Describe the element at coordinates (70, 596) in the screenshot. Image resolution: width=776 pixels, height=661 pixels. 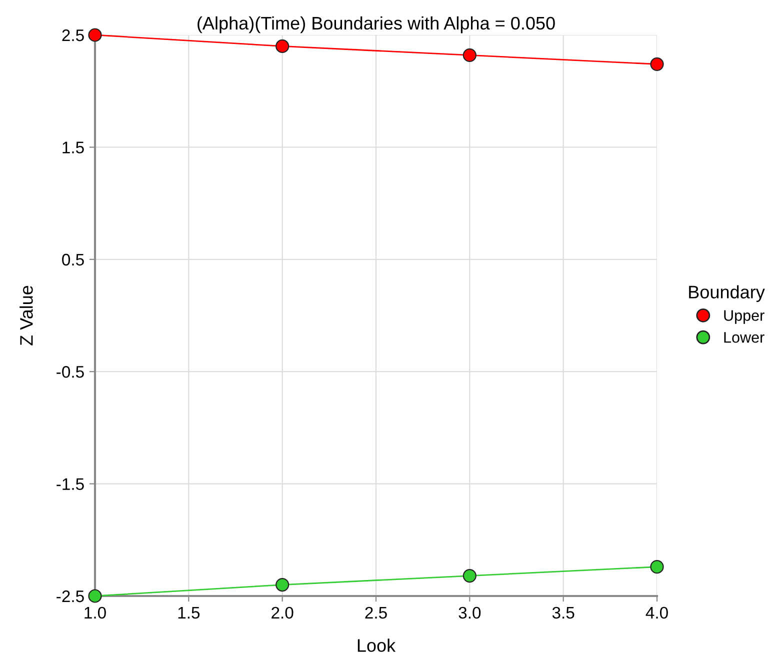
I see `y-tick-label: -2.5` at that location.